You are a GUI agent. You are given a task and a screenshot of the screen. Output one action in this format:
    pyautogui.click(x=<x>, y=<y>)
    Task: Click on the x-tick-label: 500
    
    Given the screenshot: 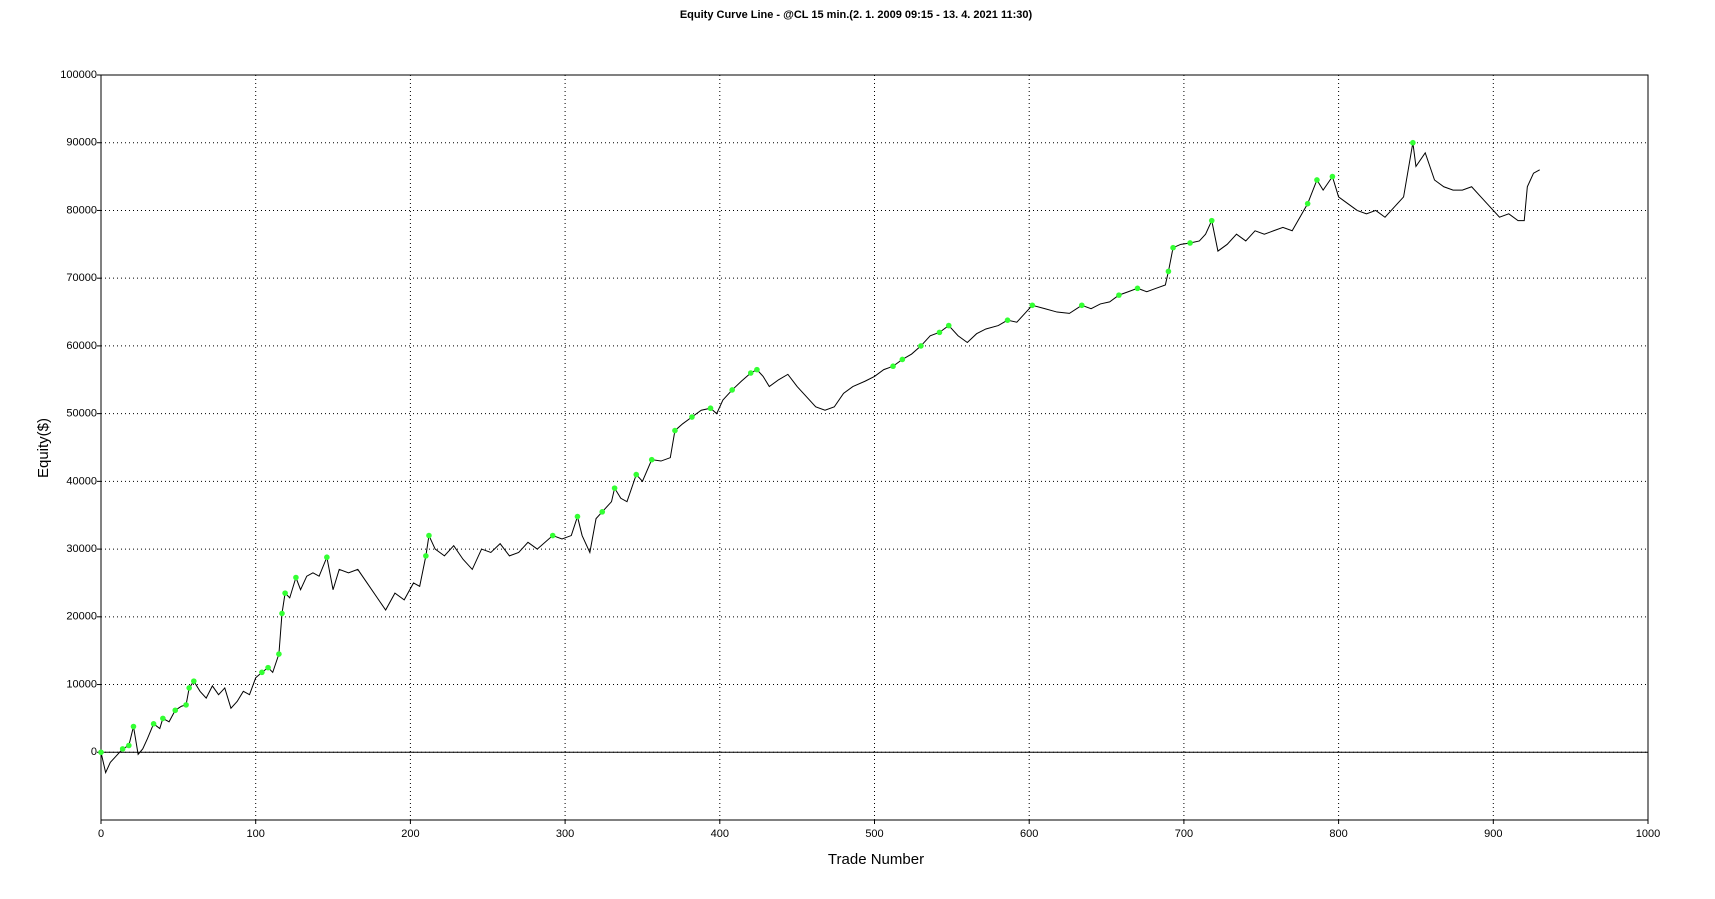 What is the action you would take?
    pyautogui.click(x=874, y=834)
    